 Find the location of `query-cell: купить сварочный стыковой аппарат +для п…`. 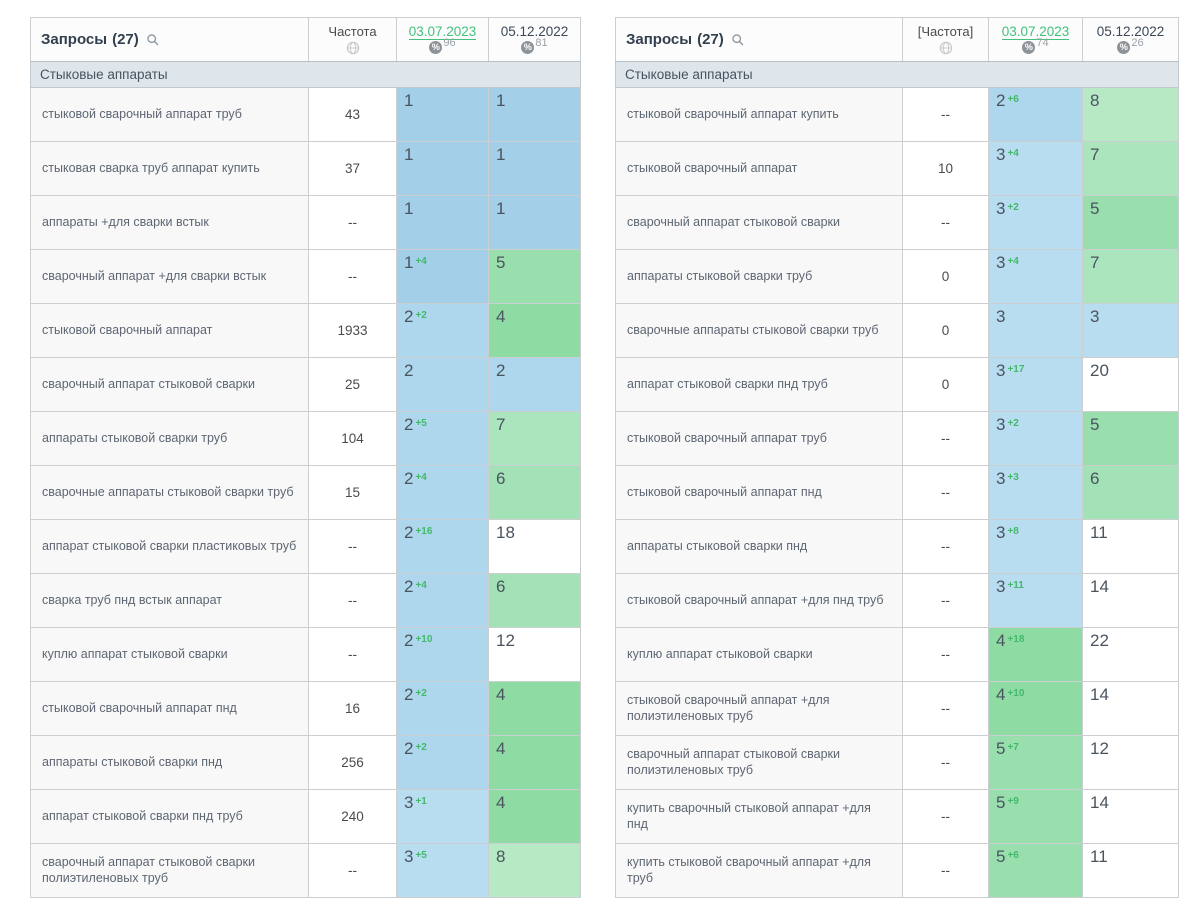

query-cell: купить сварочный стыковой аппарат +для п… is located at coordinates (759, 816).